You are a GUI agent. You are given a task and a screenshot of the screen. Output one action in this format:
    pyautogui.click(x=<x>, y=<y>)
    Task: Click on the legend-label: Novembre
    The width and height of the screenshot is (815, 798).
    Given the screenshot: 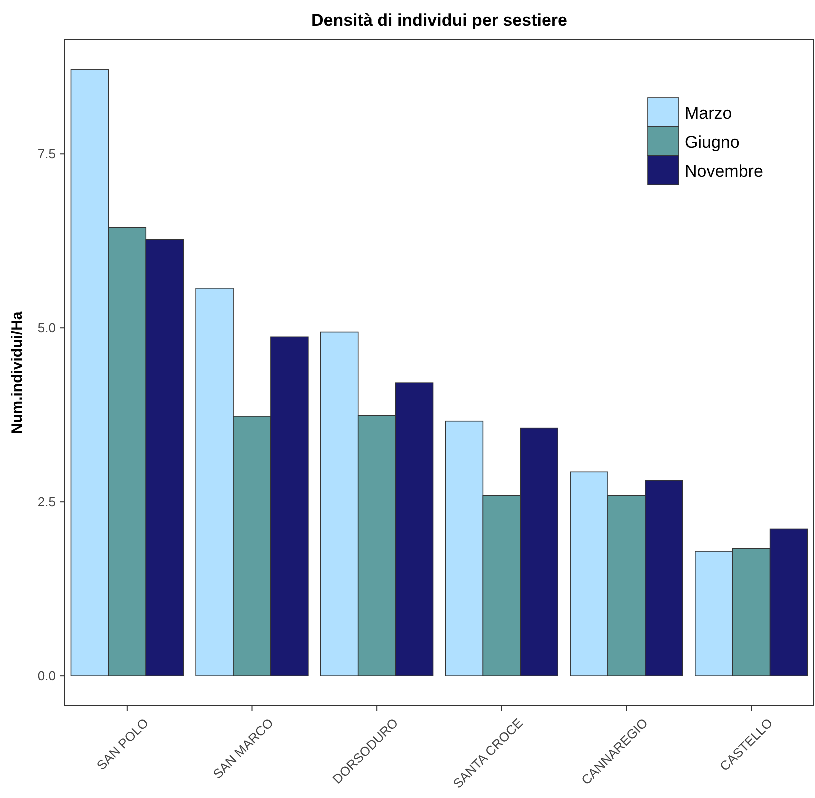 What is the action you would take?
    pyautogui.click(x=724, y=171)
    